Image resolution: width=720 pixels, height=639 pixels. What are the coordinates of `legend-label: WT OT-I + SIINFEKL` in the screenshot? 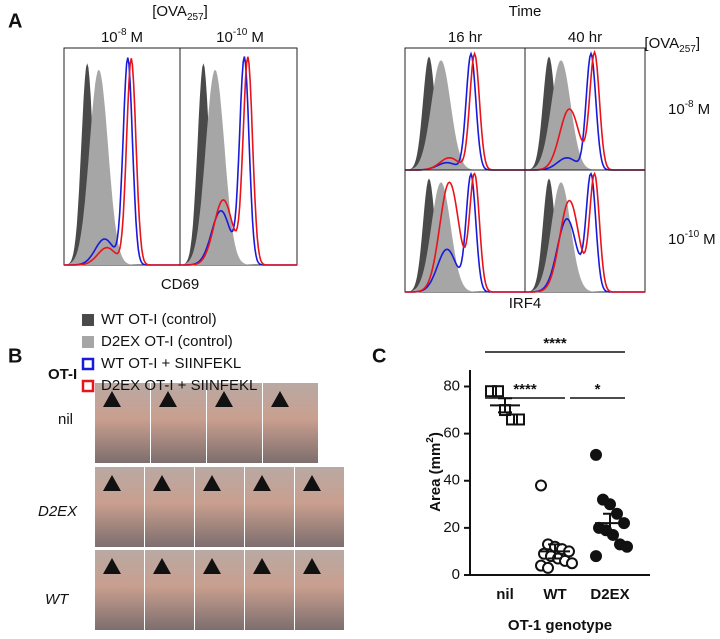 It's located at (171, 363).